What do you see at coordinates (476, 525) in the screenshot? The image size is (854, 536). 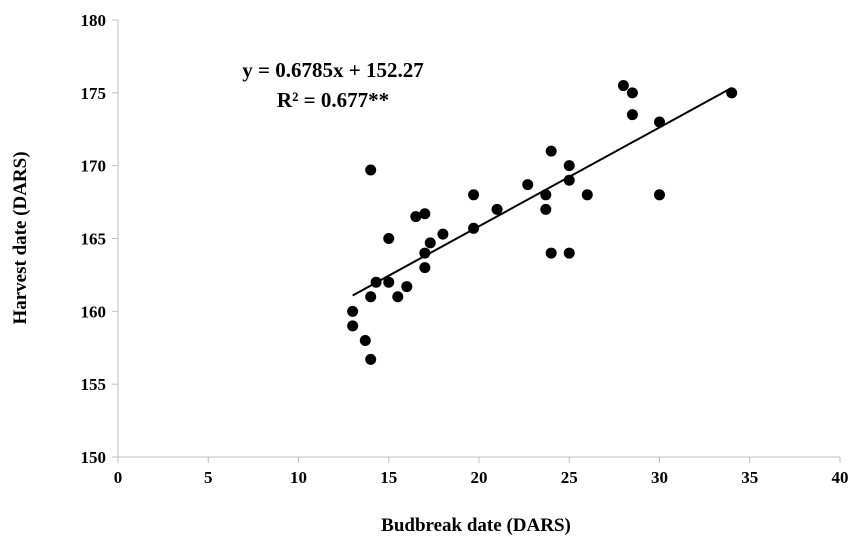 I see `x-axis-title: Budbreak date (DARS)` at bounding box center [476, 525].